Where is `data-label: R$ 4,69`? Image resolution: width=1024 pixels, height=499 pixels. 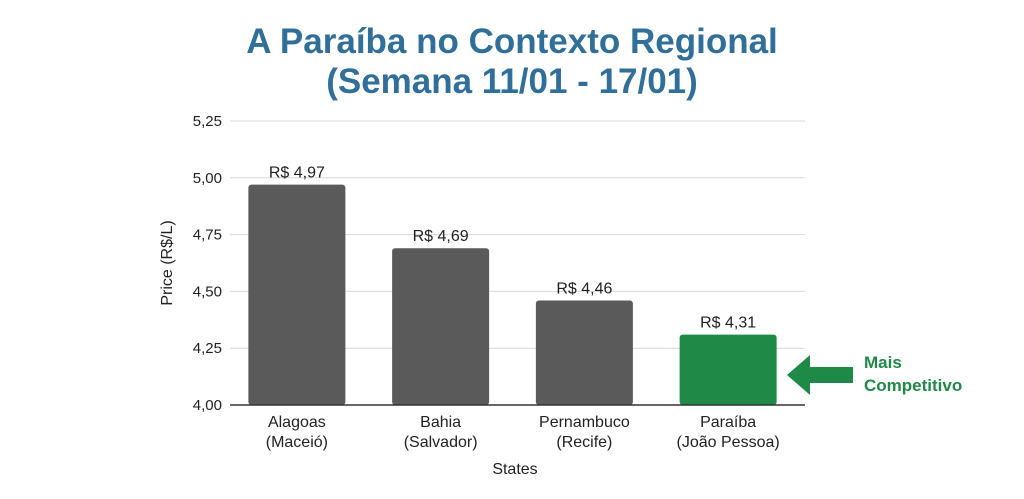 data-label: R$ 4,69 is located at coordinates (441, 236).